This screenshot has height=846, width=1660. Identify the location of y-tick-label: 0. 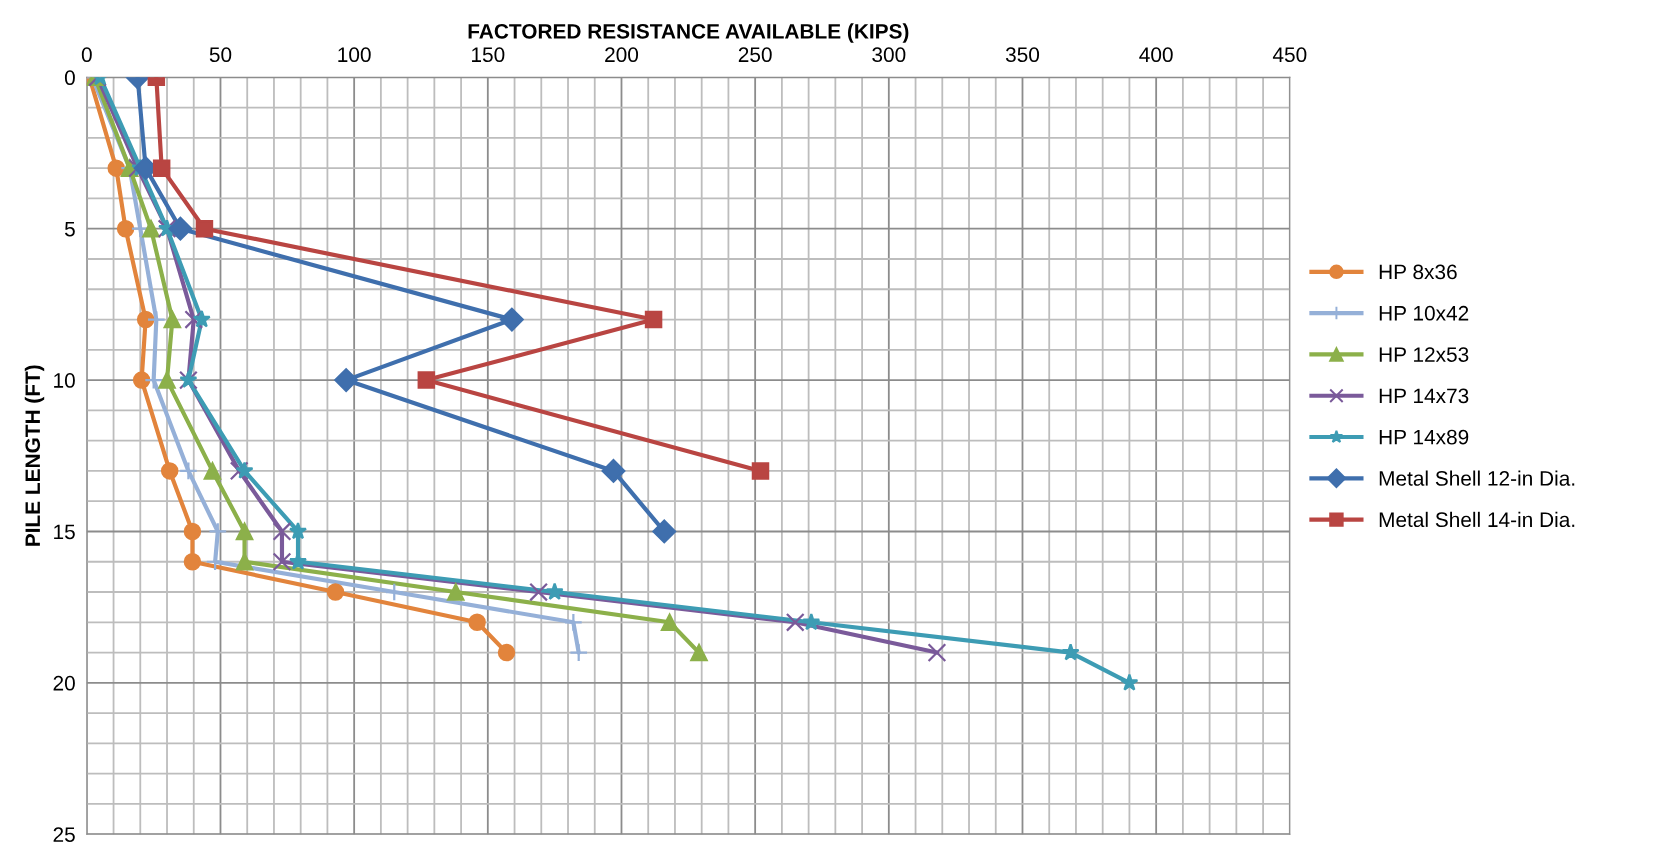
(69, 78).